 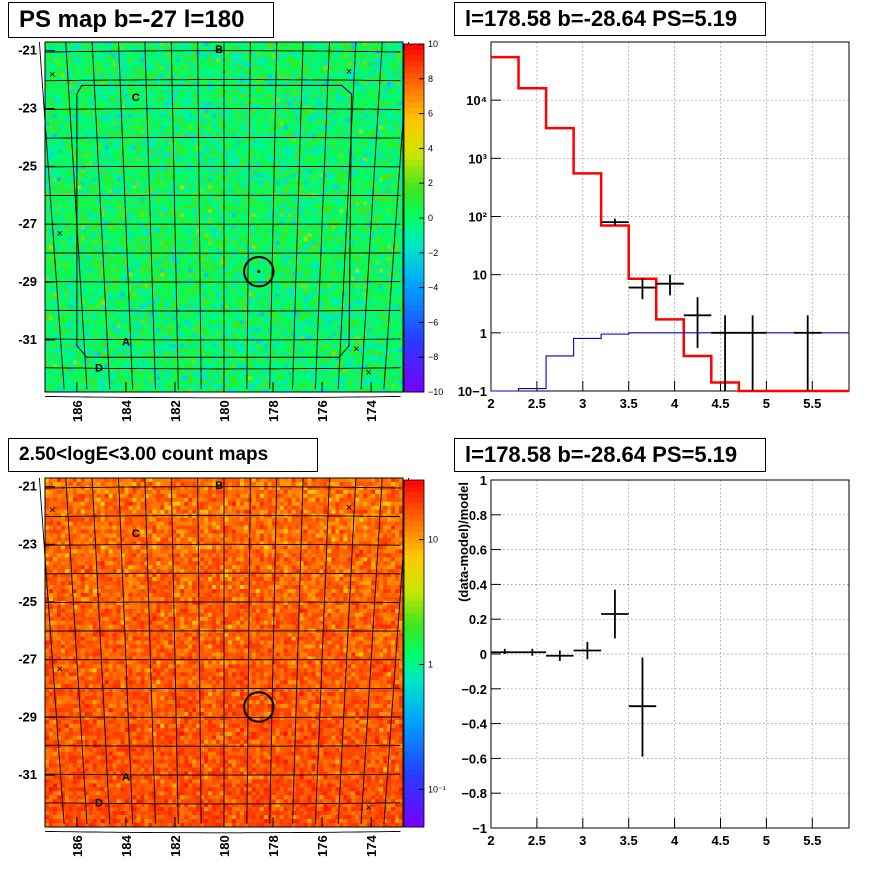 What do you see at coordinates (27, 659) in the screenshot?
I see `y-tick-label: -27` at bounding box center [27, 659].